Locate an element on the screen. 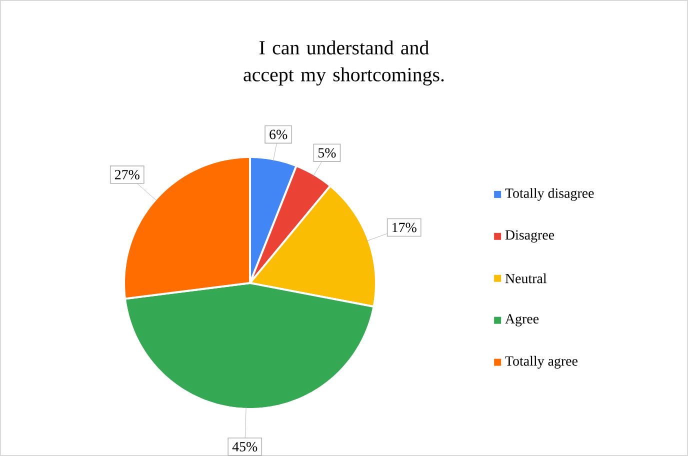 The width and height of the screenshot is (688, 456). legend-label: Agree is located at coordinates (522, 320).